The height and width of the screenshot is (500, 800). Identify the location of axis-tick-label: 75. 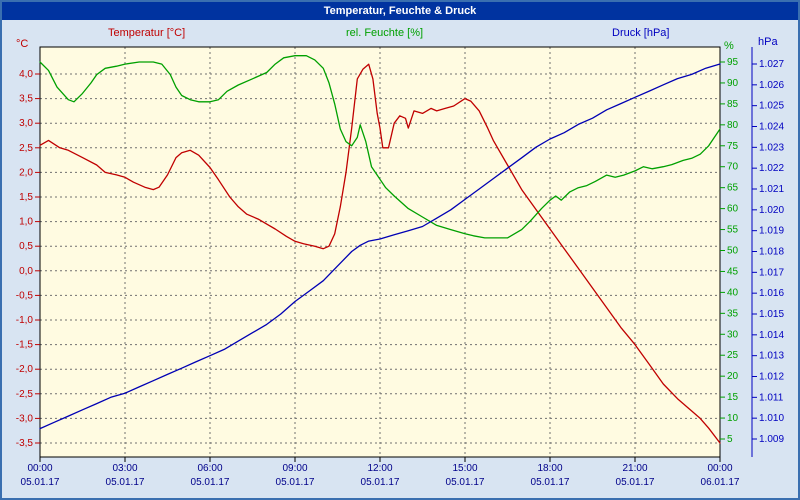
(733, 146).